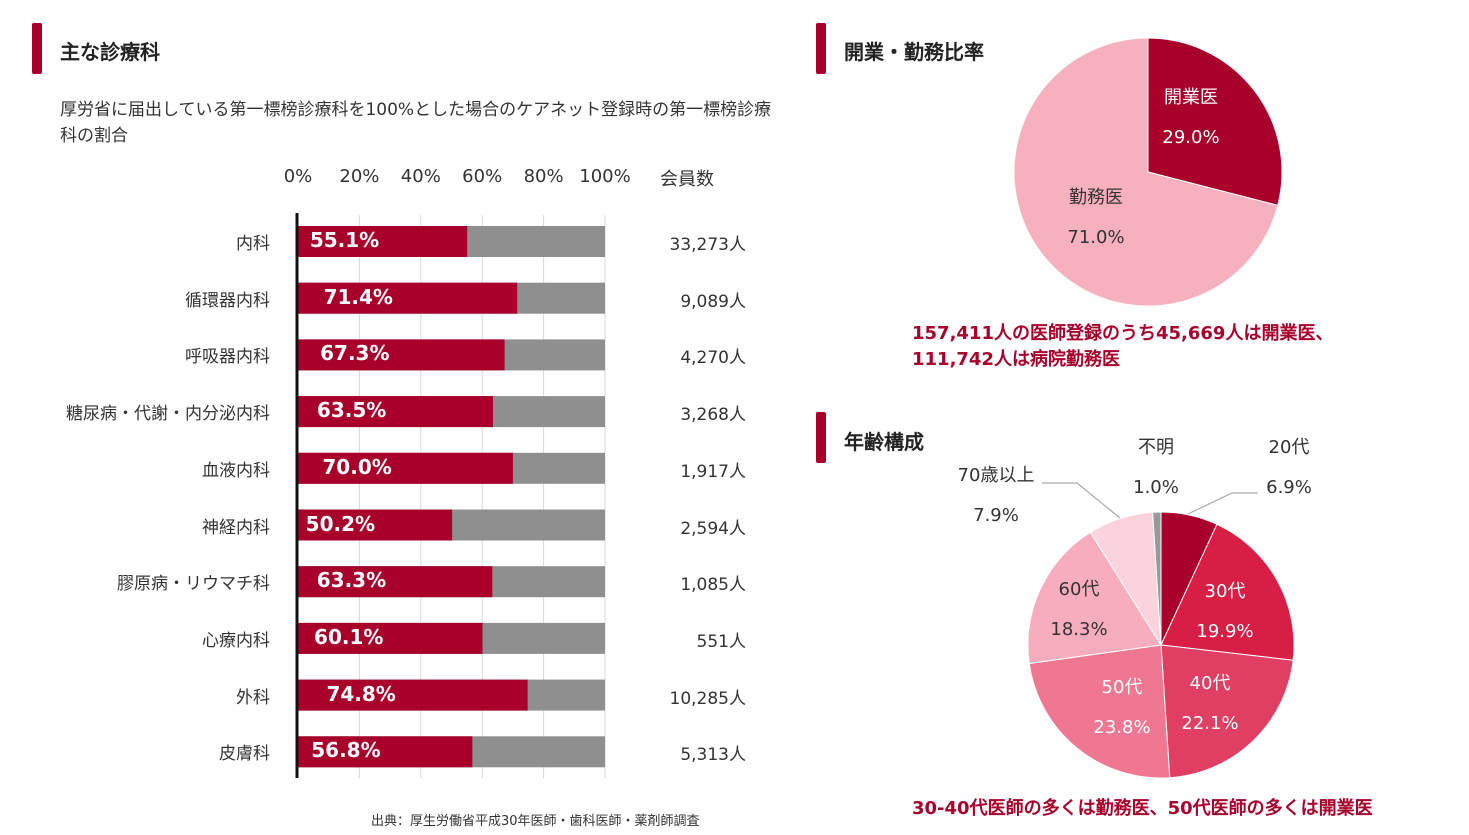 The image size is (1469, 835). I want to click on bar-data-label: 70.0%, so click(357, 466).